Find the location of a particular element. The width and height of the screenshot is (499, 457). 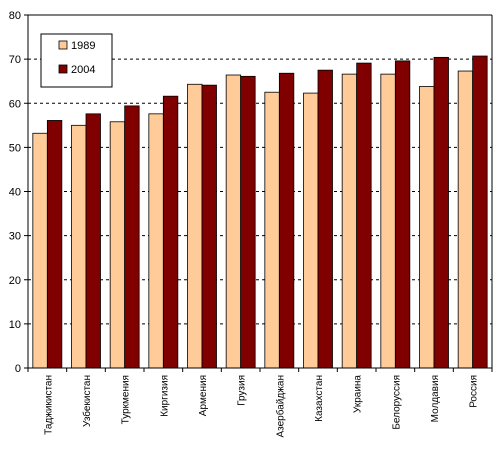

legend-box is located at coordinates (76, 60).